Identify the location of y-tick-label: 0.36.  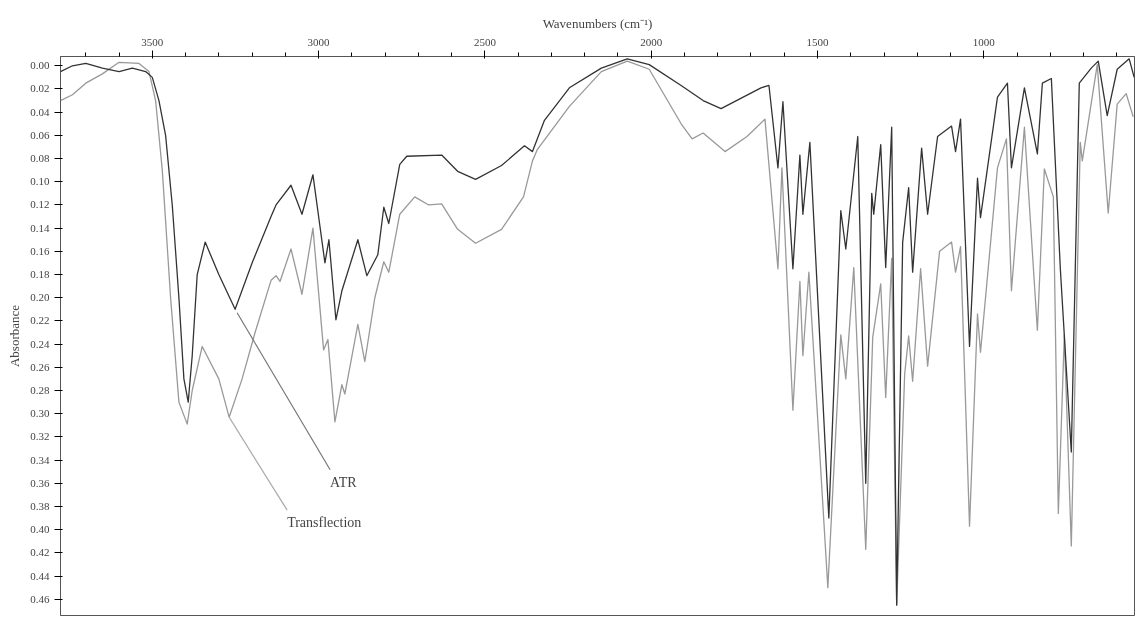
(40, 482).